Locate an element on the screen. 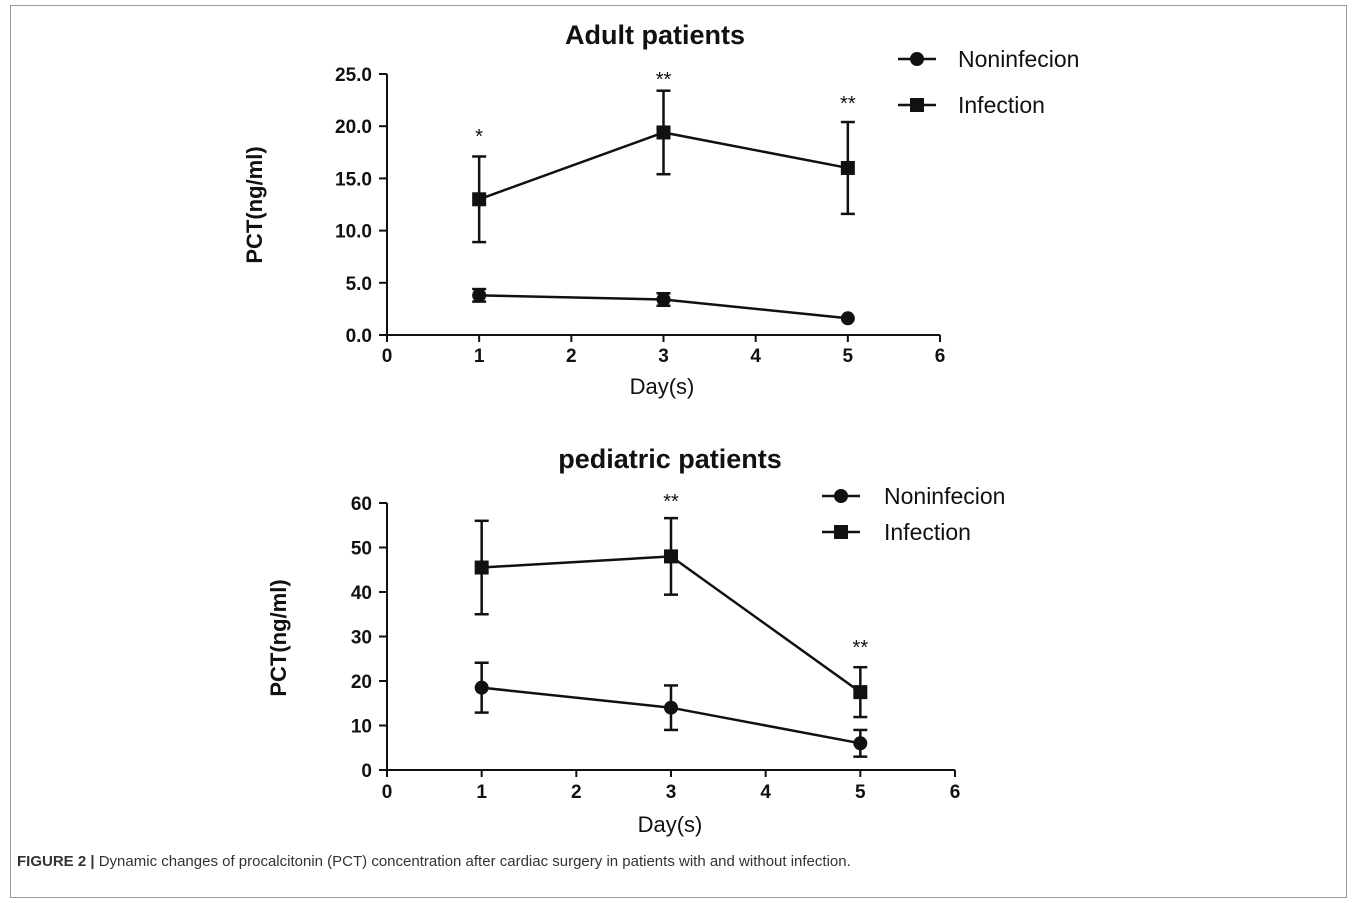 The image size is (1357, 903). y-tick-label: 0.0 is located at coordinates (359, 336).